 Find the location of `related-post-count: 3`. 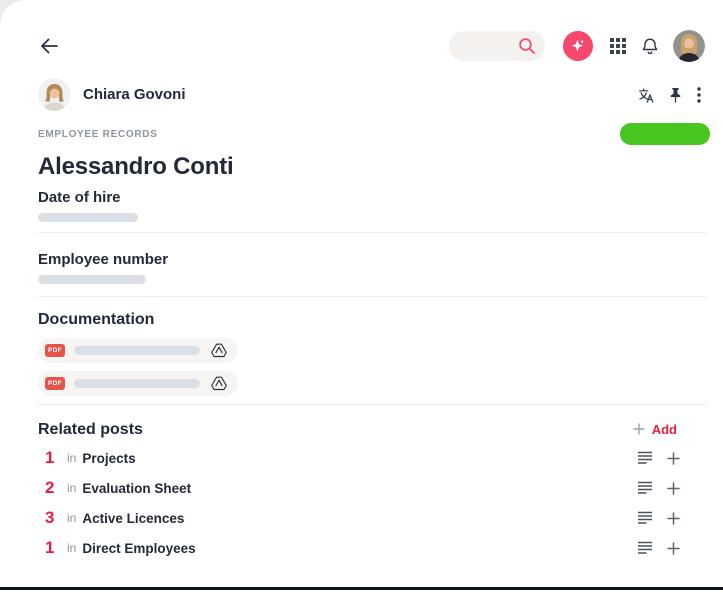

related-post-count: 3 is located at coordinates (50, 517).